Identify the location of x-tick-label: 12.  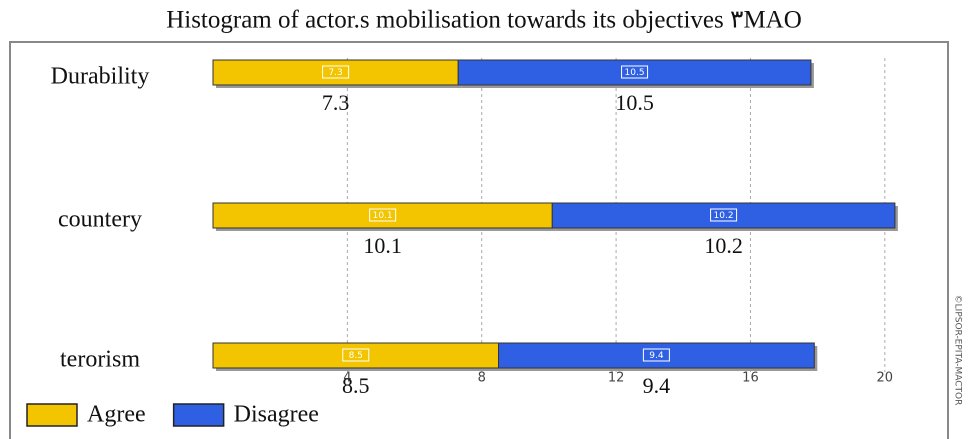
(616, 378).